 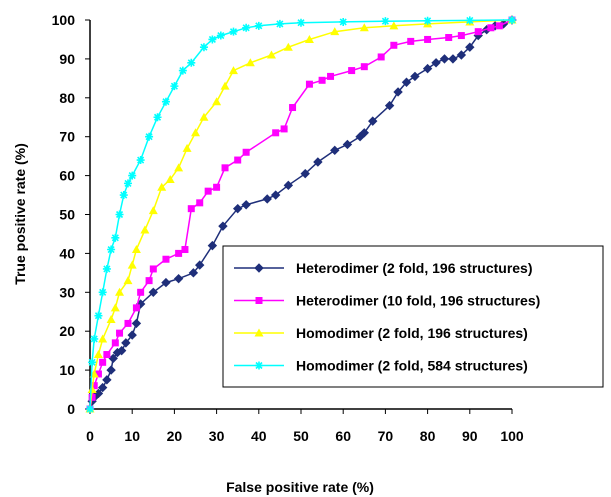 I want to click on y-tick-label: 90, so click(x=67, y=59).